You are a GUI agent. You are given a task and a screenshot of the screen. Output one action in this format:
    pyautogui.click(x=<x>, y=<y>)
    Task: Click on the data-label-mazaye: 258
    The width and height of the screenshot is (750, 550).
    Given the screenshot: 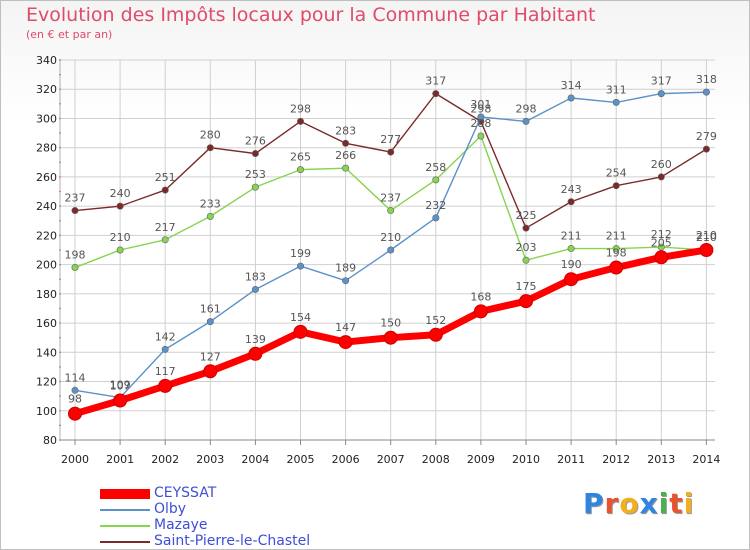 What is the action you would take?
    pyautogui.click(x=435, y=167)
    